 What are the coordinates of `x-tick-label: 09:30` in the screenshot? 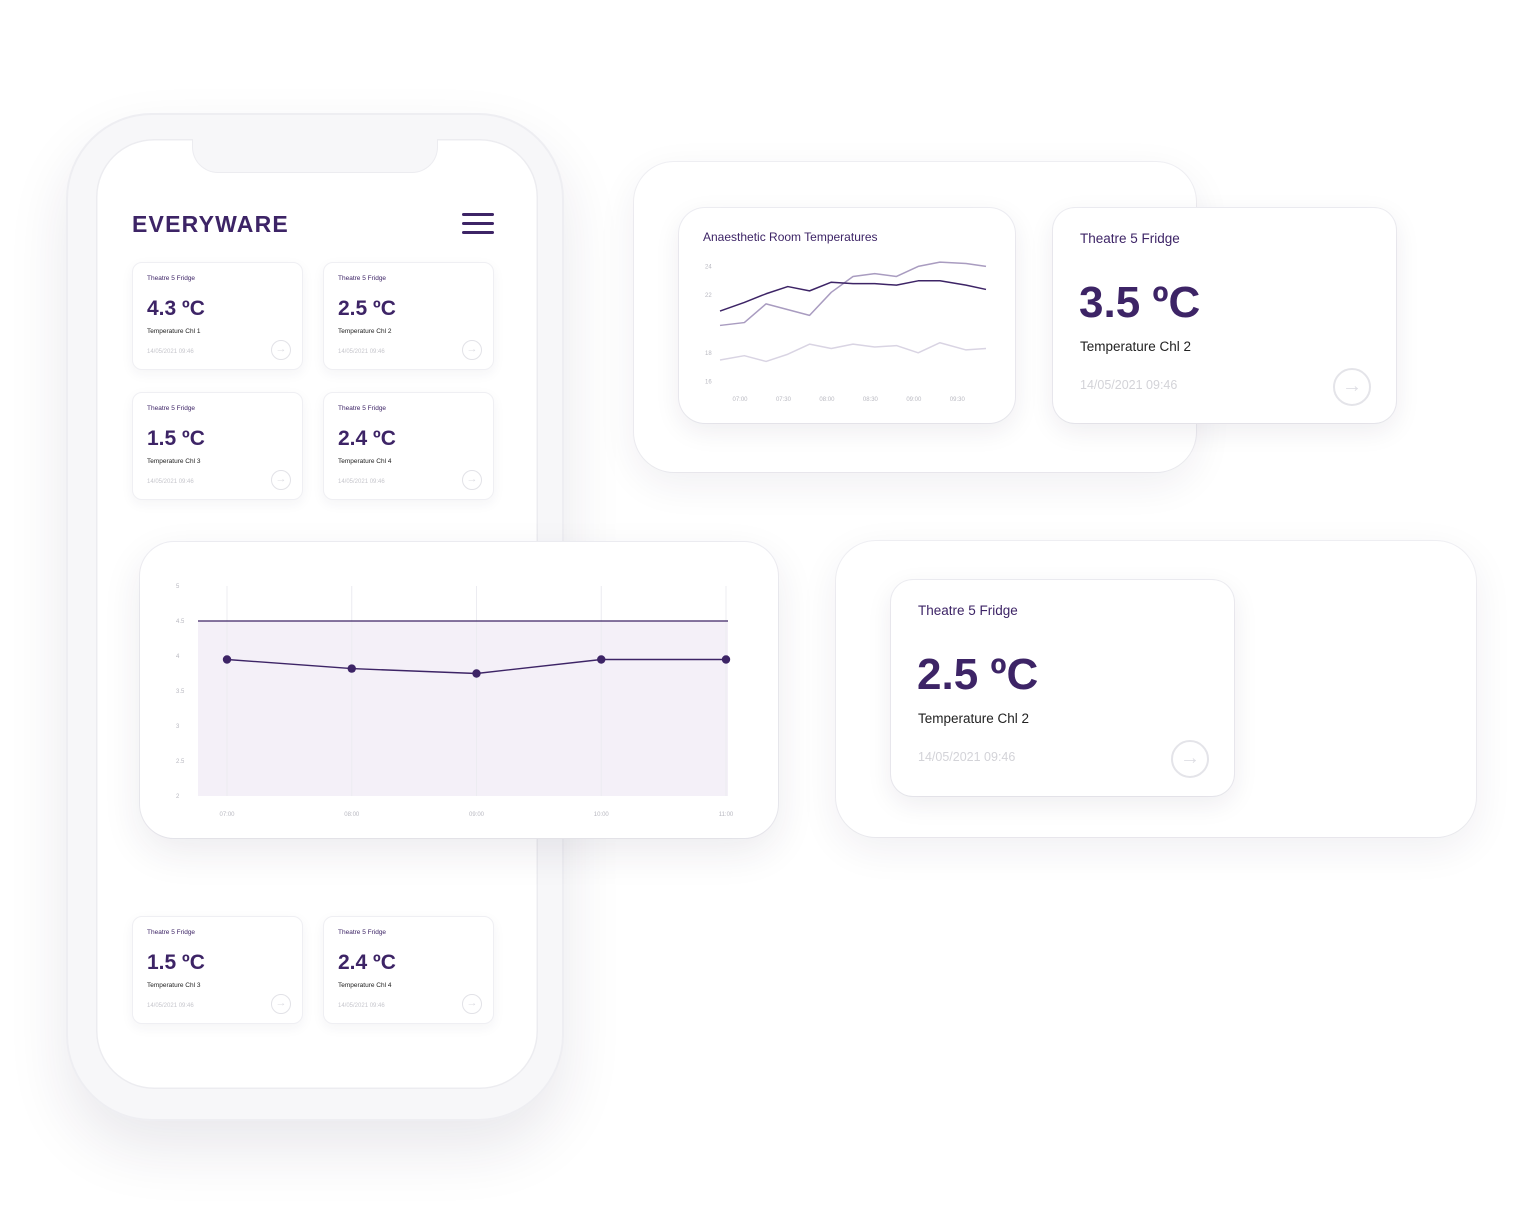 It's located at (958, 400).